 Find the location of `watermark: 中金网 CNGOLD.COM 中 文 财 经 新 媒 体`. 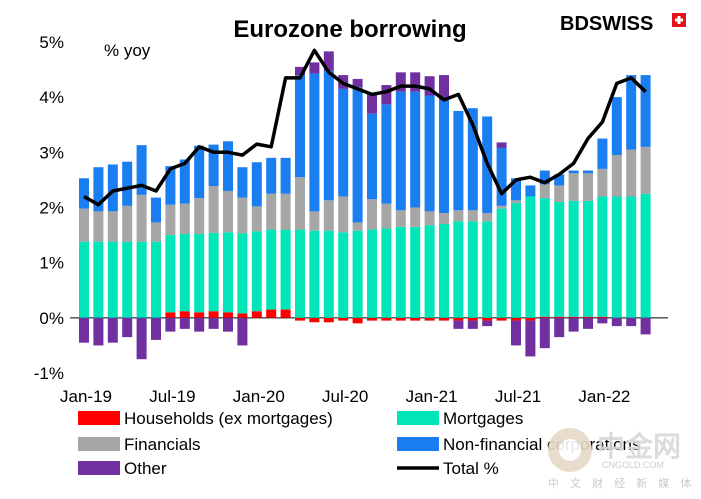

watermark: 中金网 CNGOLD.COM 中 文 财 经 新 媒 体 is located at coordinates (621, 459).